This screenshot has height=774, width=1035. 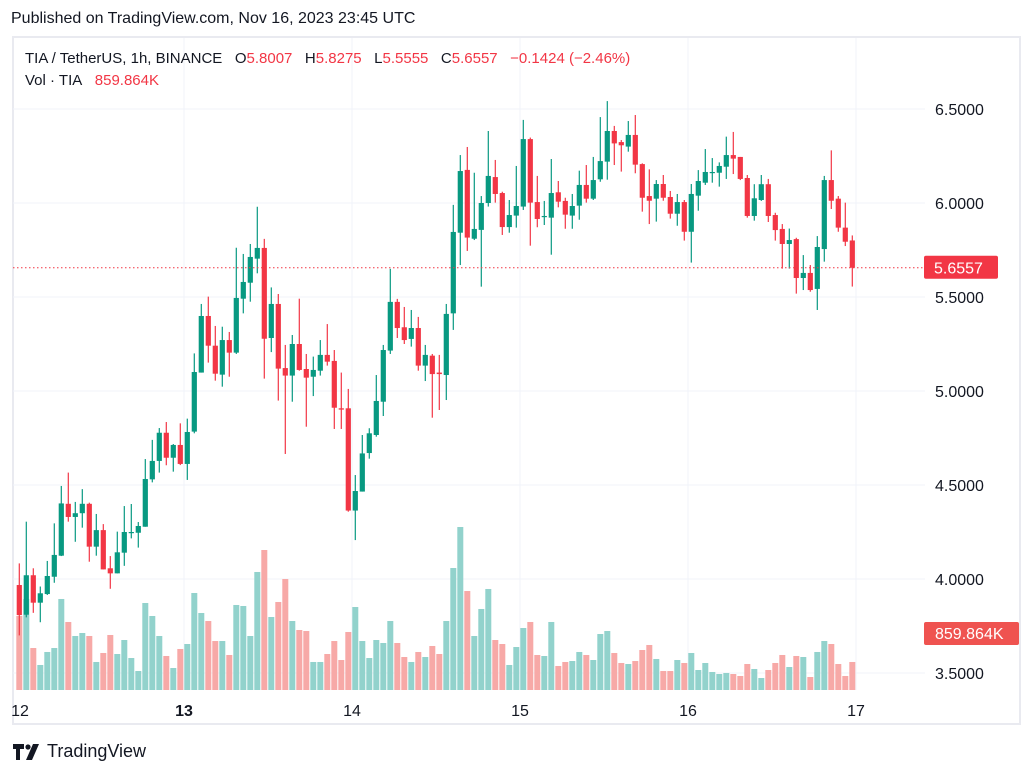 I want to click on time-tick-label: 14, so click(x=352, y=711).